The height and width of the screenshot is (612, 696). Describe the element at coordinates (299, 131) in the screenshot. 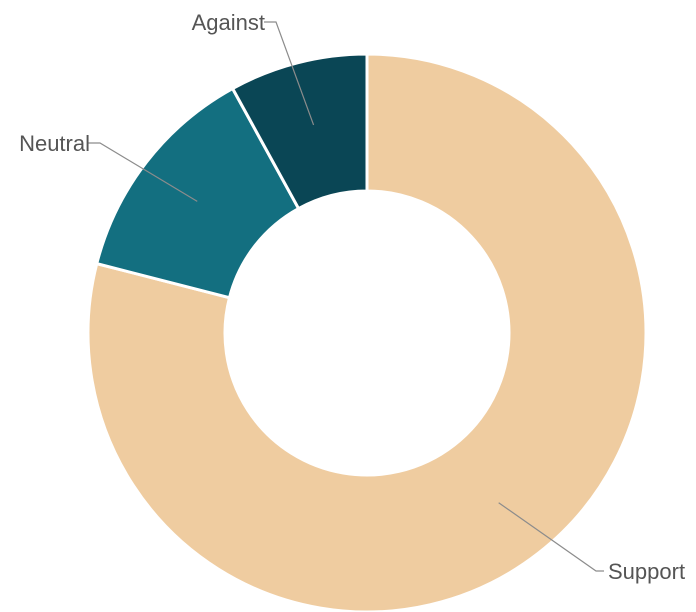

I see `slice-against` at that location.